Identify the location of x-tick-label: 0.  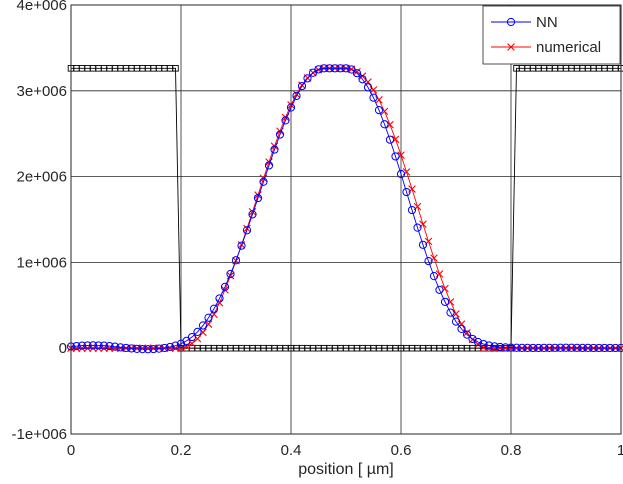
(71, 450).